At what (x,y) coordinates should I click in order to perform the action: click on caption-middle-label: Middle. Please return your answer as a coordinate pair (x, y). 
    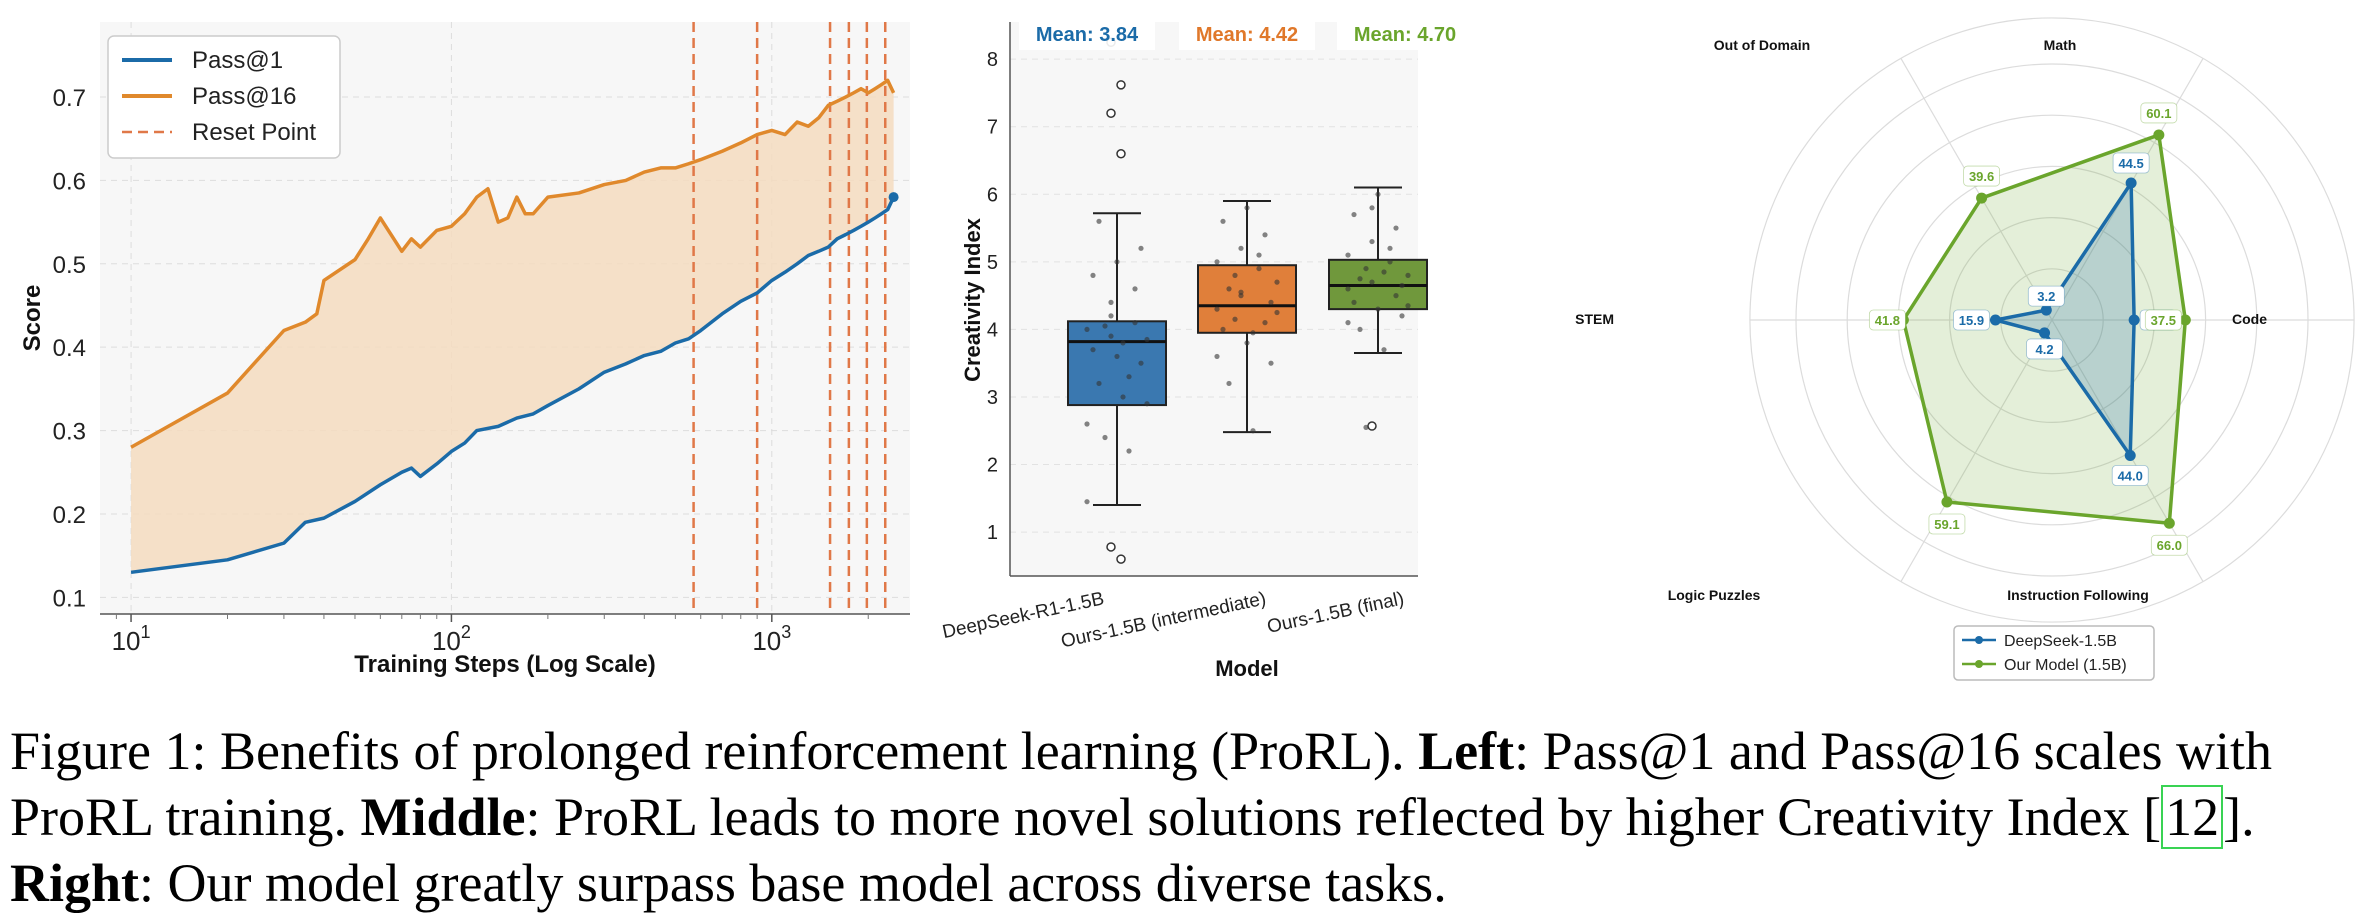
    Looking at the image, I should click on (443, 817).